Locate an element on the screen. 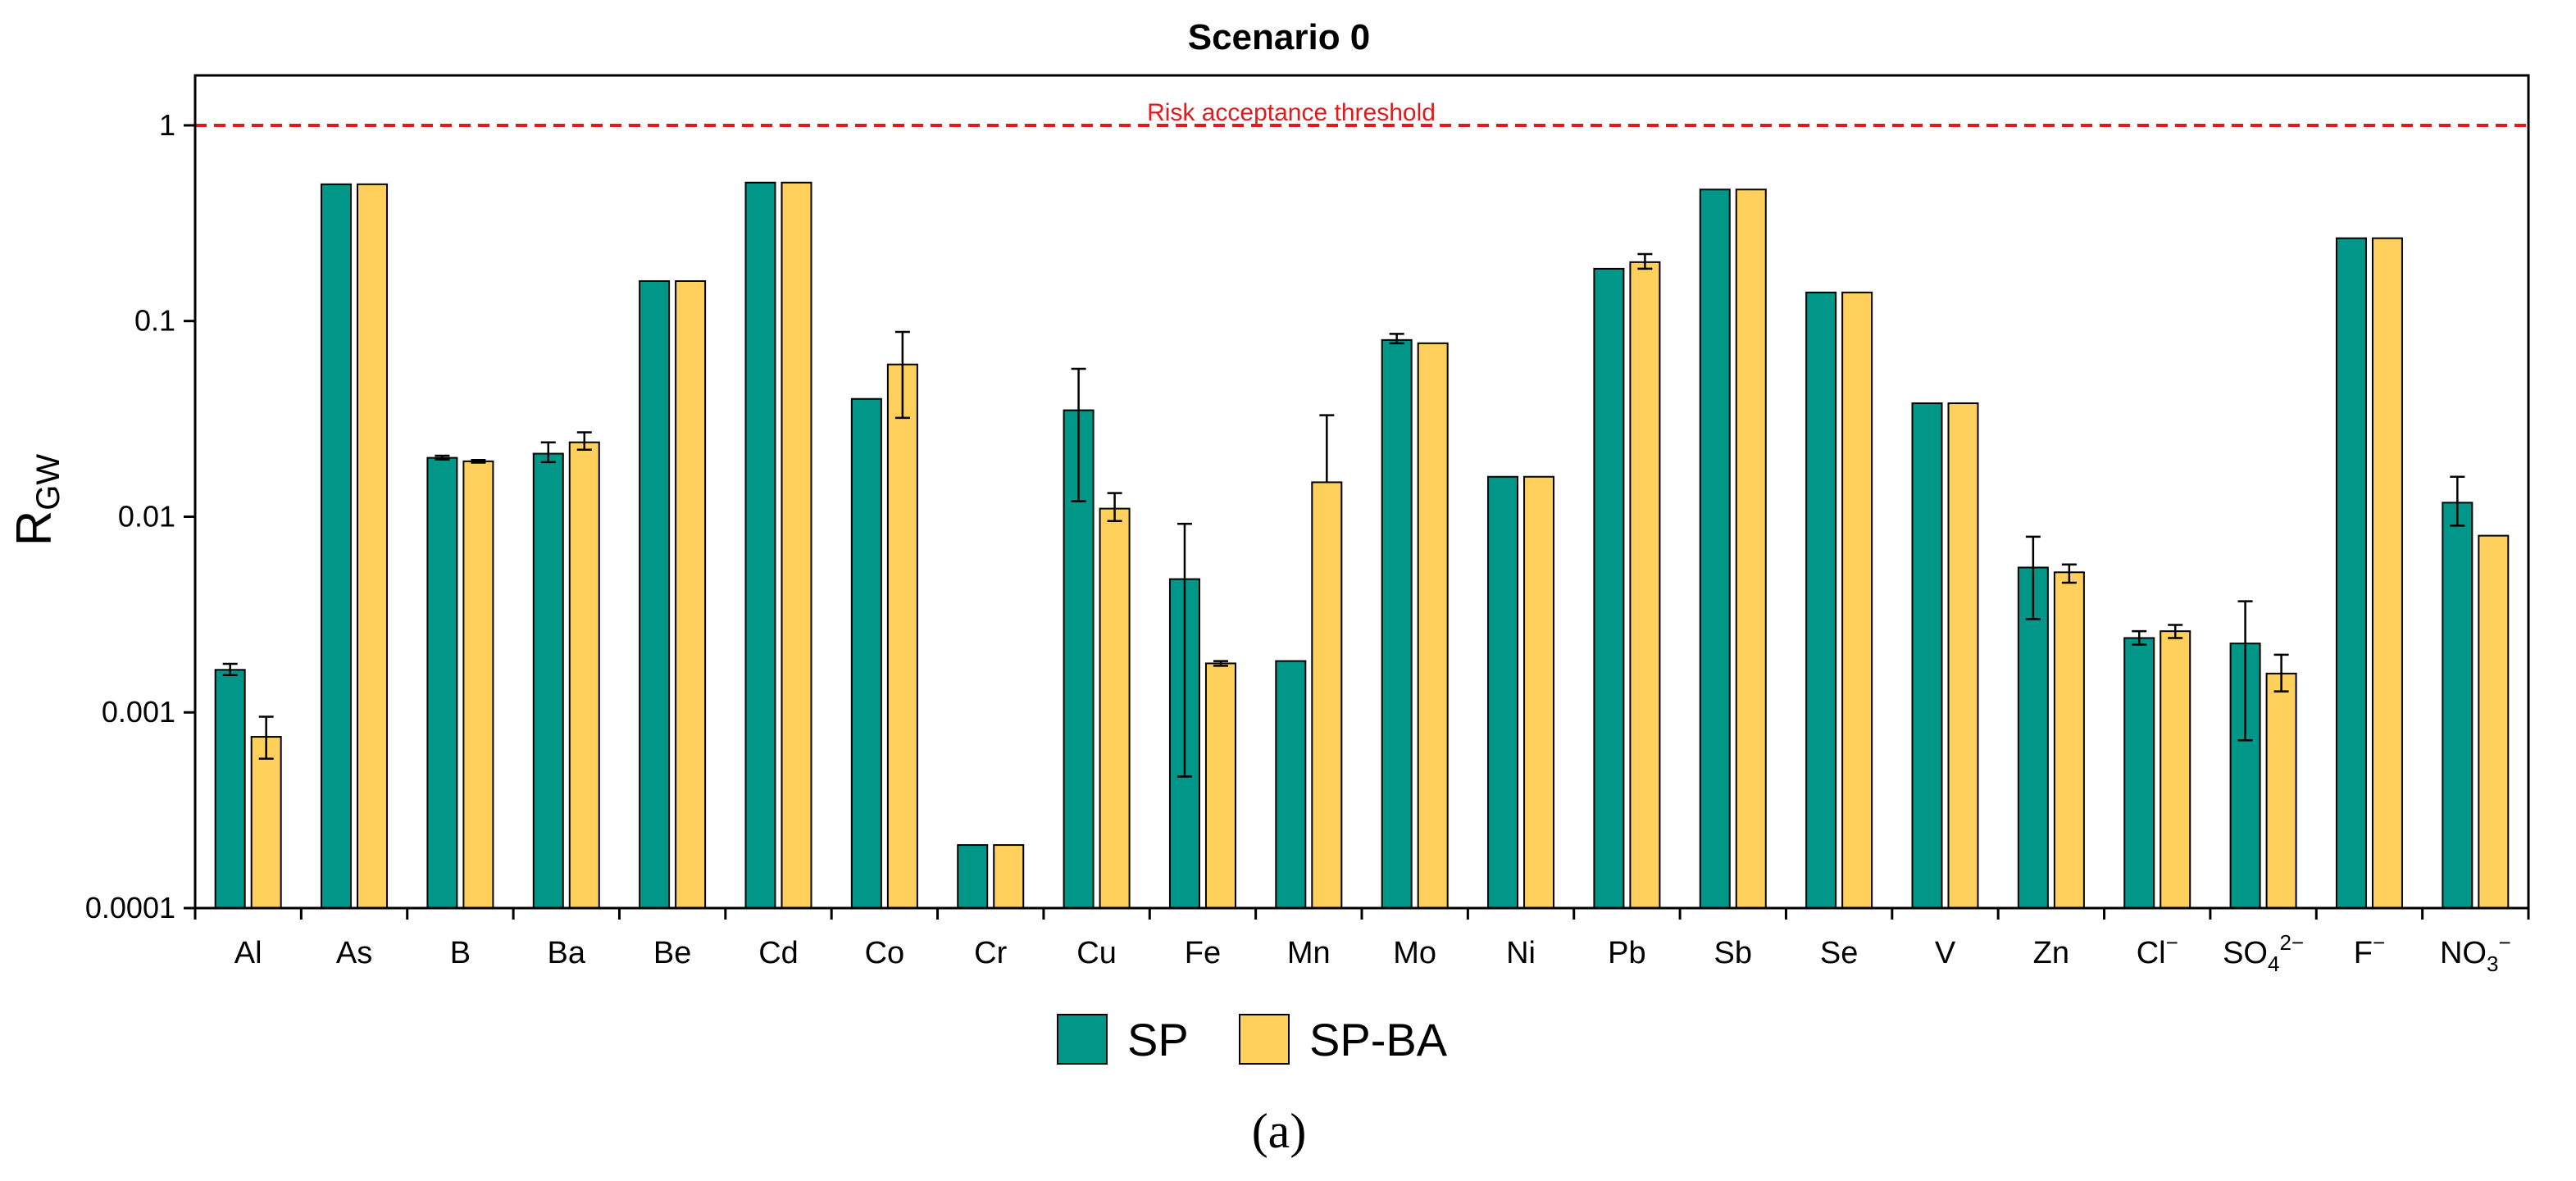  bar-sp-ba-al is located at coordinates (266, 822).